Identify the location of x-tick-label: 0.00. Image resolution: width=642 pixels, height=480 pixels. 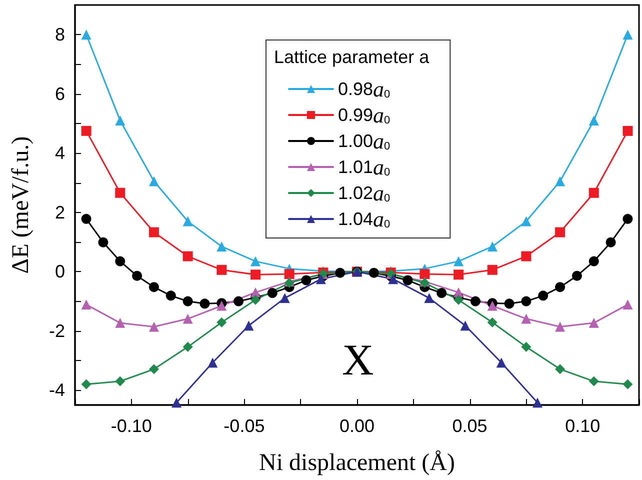
(357, 426).